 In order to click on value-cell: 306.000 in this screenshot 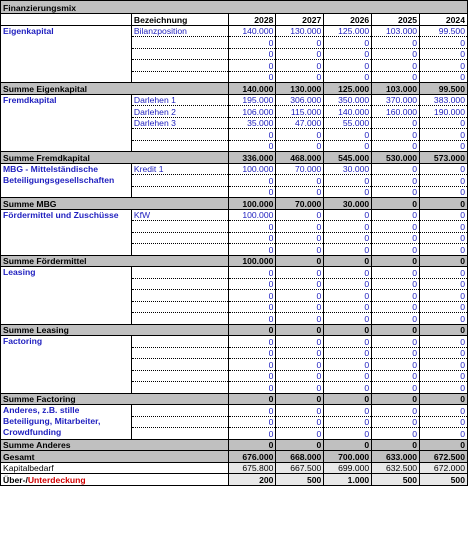, I will do `click(300, 100)`.